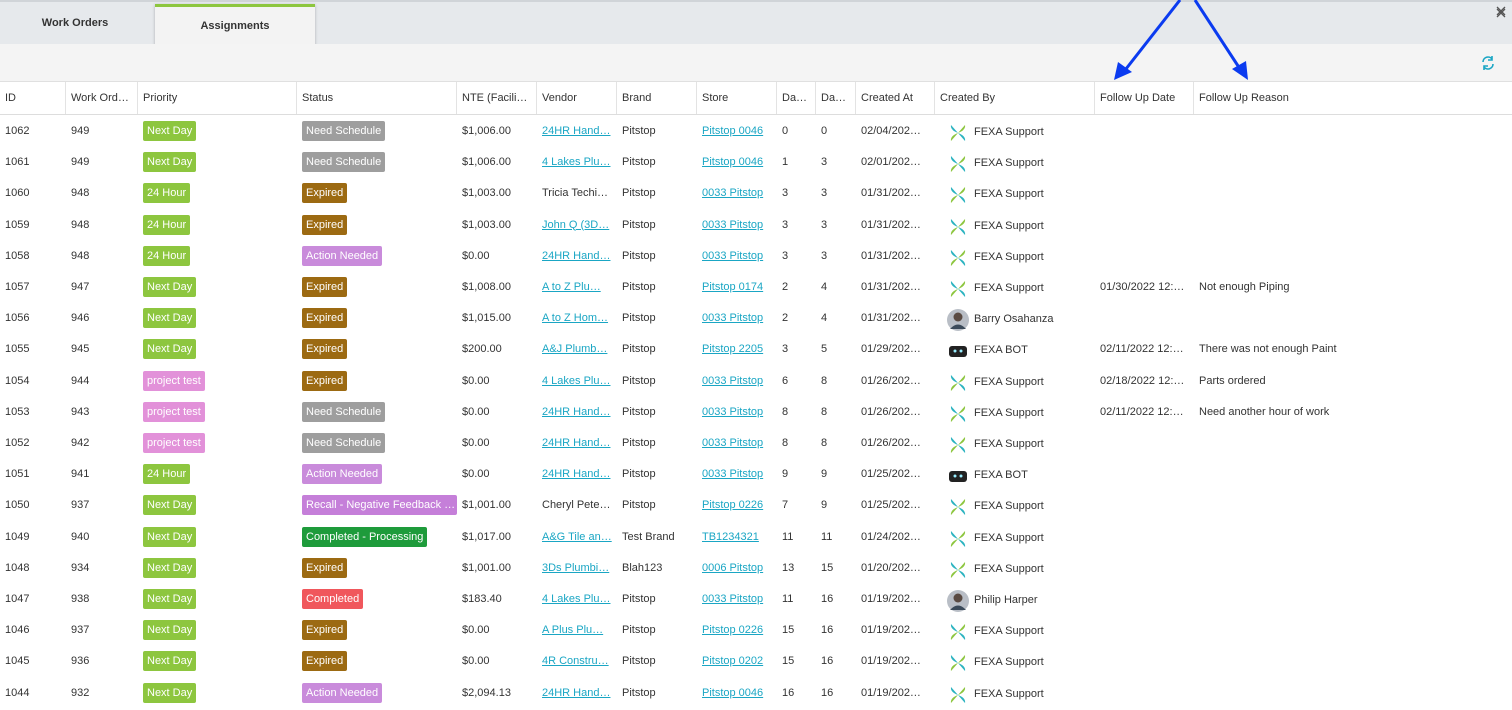 The image size is (1512, 710). Describe the element at coordinates (824, 225) in the screenshot. I see `days-b: 3` at that location.